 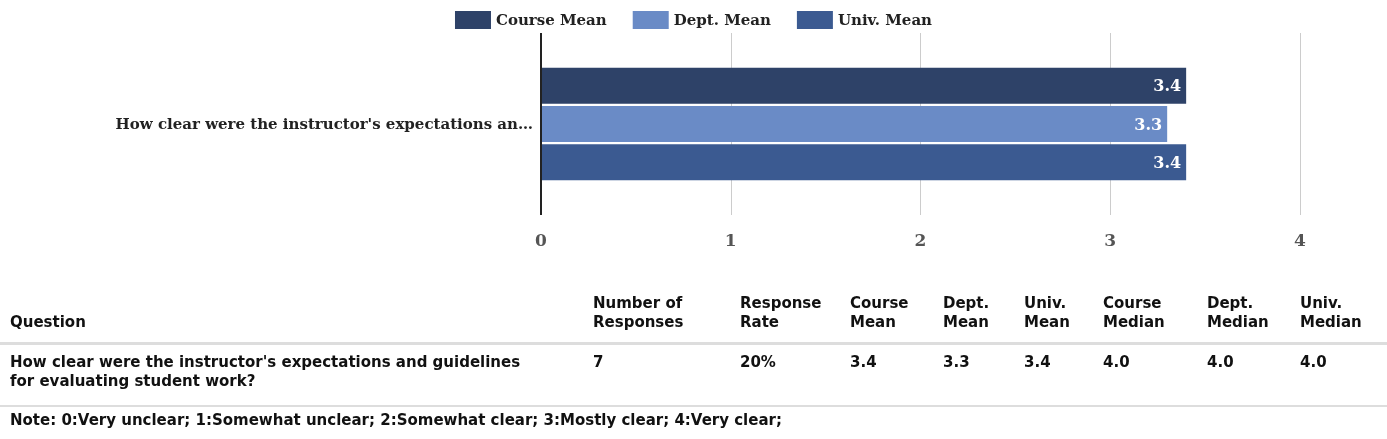 What do you see at coordinates (48, 322) in the screenshot?
I see `category-label: Question` at bounding box center [48, 322].